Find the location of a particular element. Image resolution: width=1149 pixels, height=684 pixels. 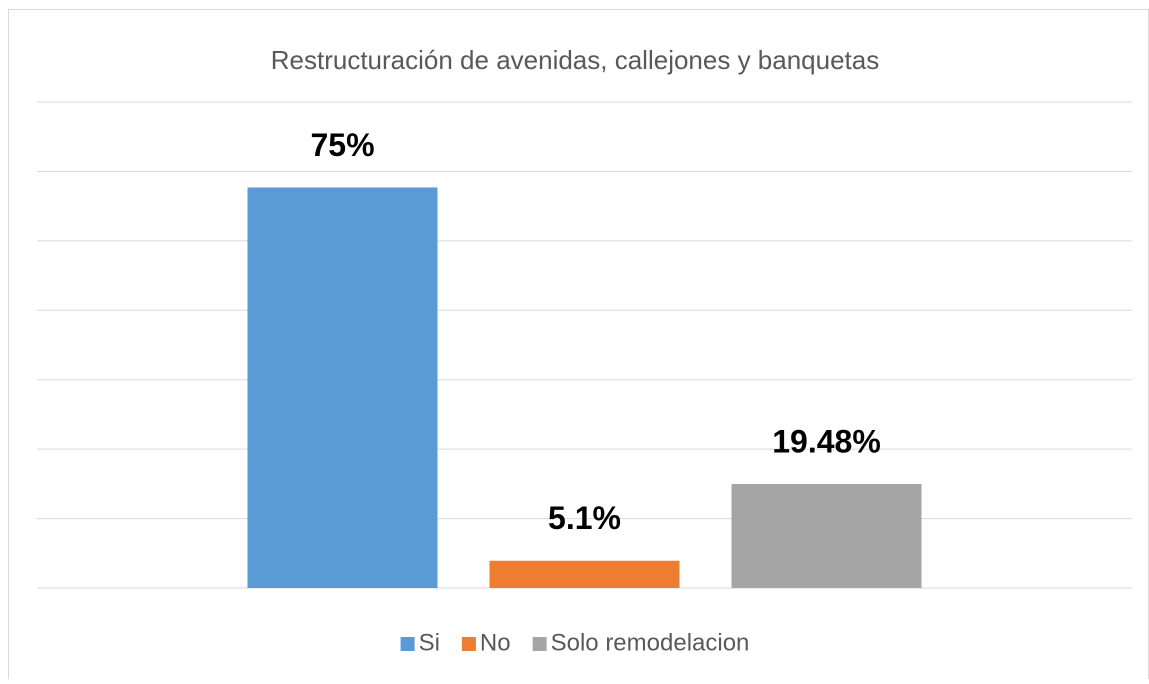

legend-label: Solo remodelacion is located at coordinates (650, 642).